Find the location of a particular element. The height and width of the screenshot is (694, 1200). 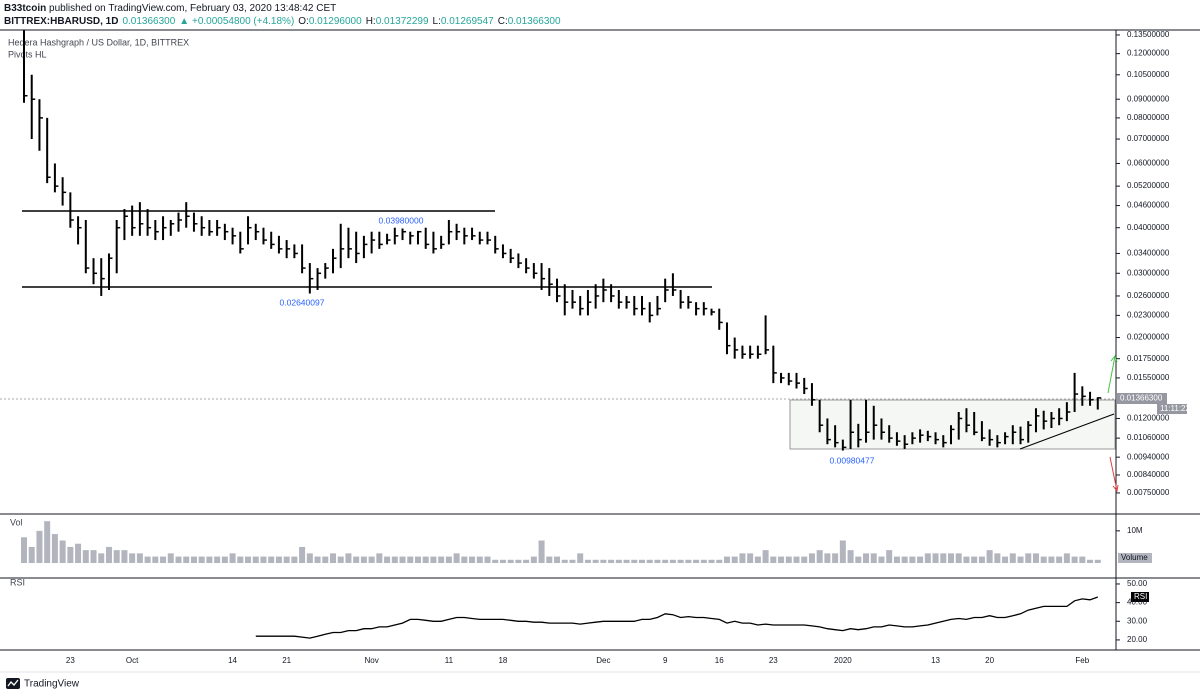

x-tick-label: Oct is located at coordinates (132, 660).